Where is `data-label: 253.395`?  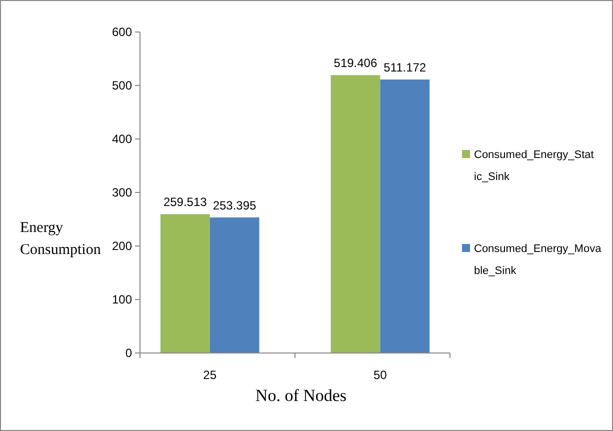
data-label: 253.395 is located at coordinates (234, 205).